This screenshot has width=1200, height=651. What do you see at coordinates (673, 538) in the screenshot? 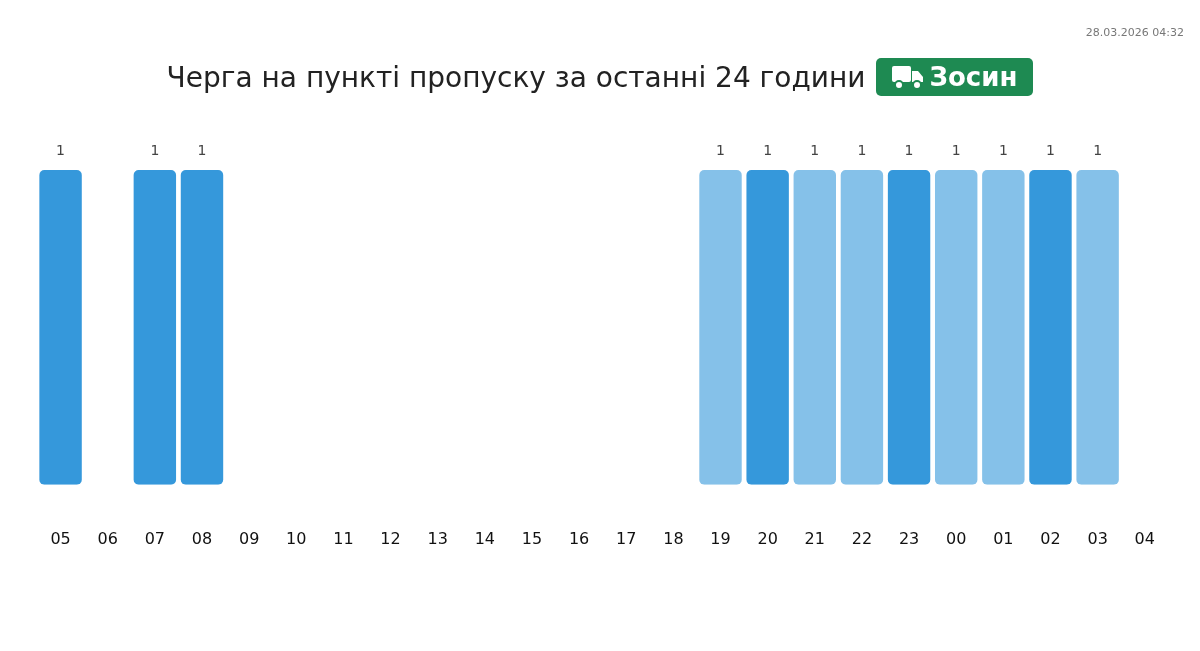
I see `x-tick-label: 18` at bounding box center [673, 538].